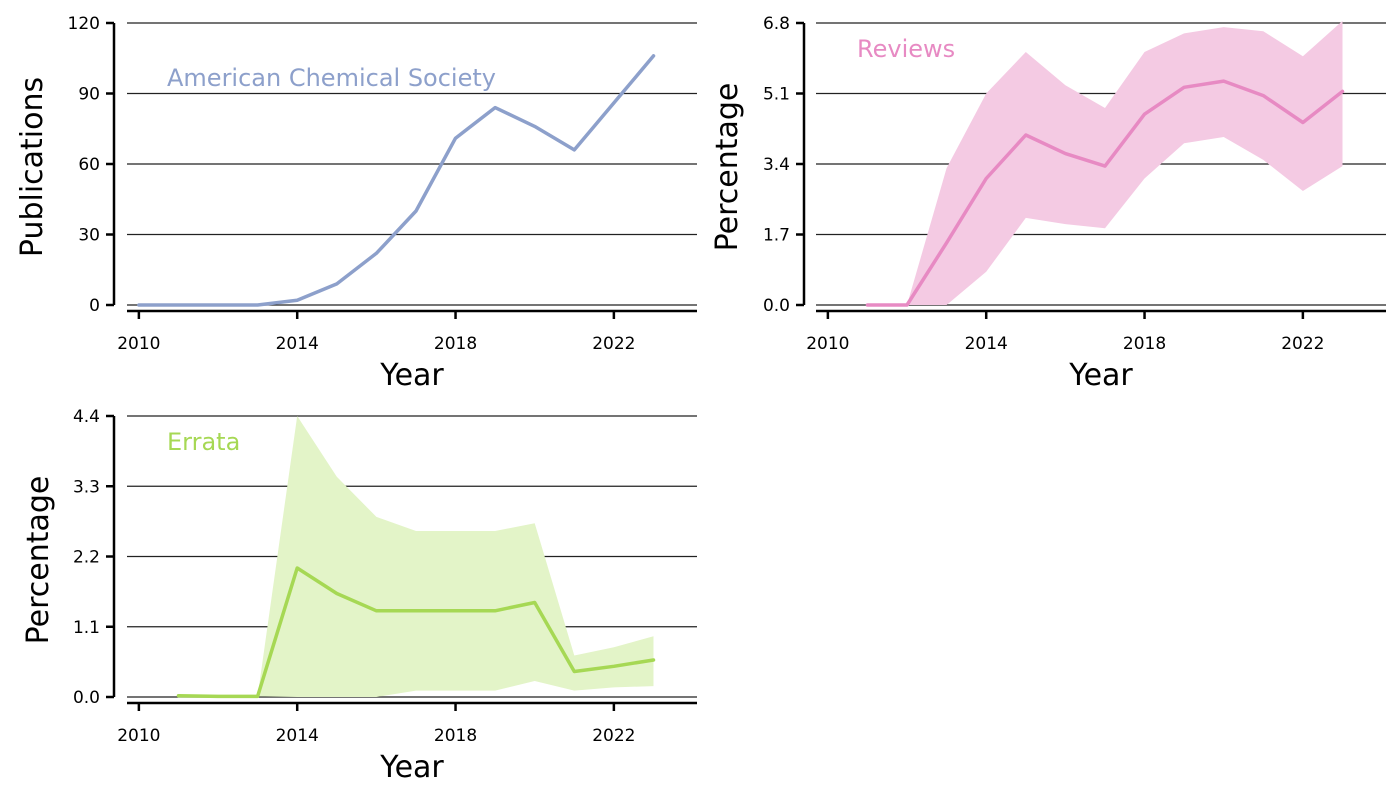 The height and width of the screenshot is (800, 1400). What do you see at coordinates (89, 95) in the screenshot?
I see `y-tick-label: 90` at bounding box center [89, 95].